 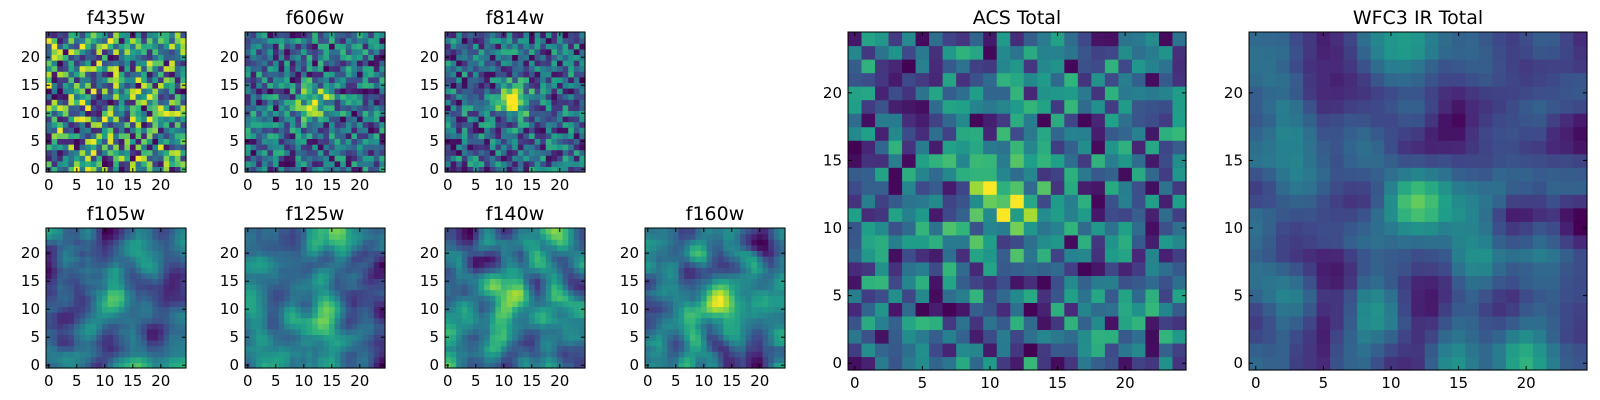 What do you see at coordinates (234, 337) in the screenshot?
I see `y-tick-label: 5` at bounding box center [234, 337].